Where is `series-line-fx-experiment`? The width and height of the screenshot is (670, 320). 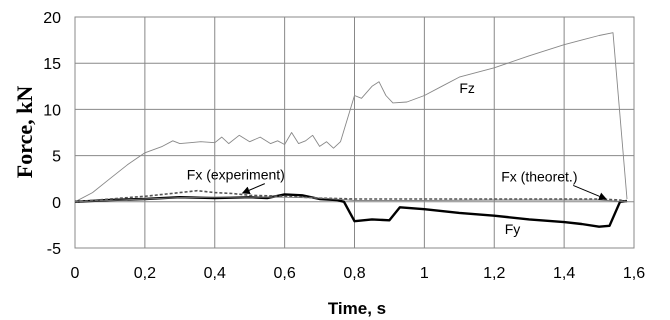
series-line-fx-experiment is located at coordinates (351, 196).